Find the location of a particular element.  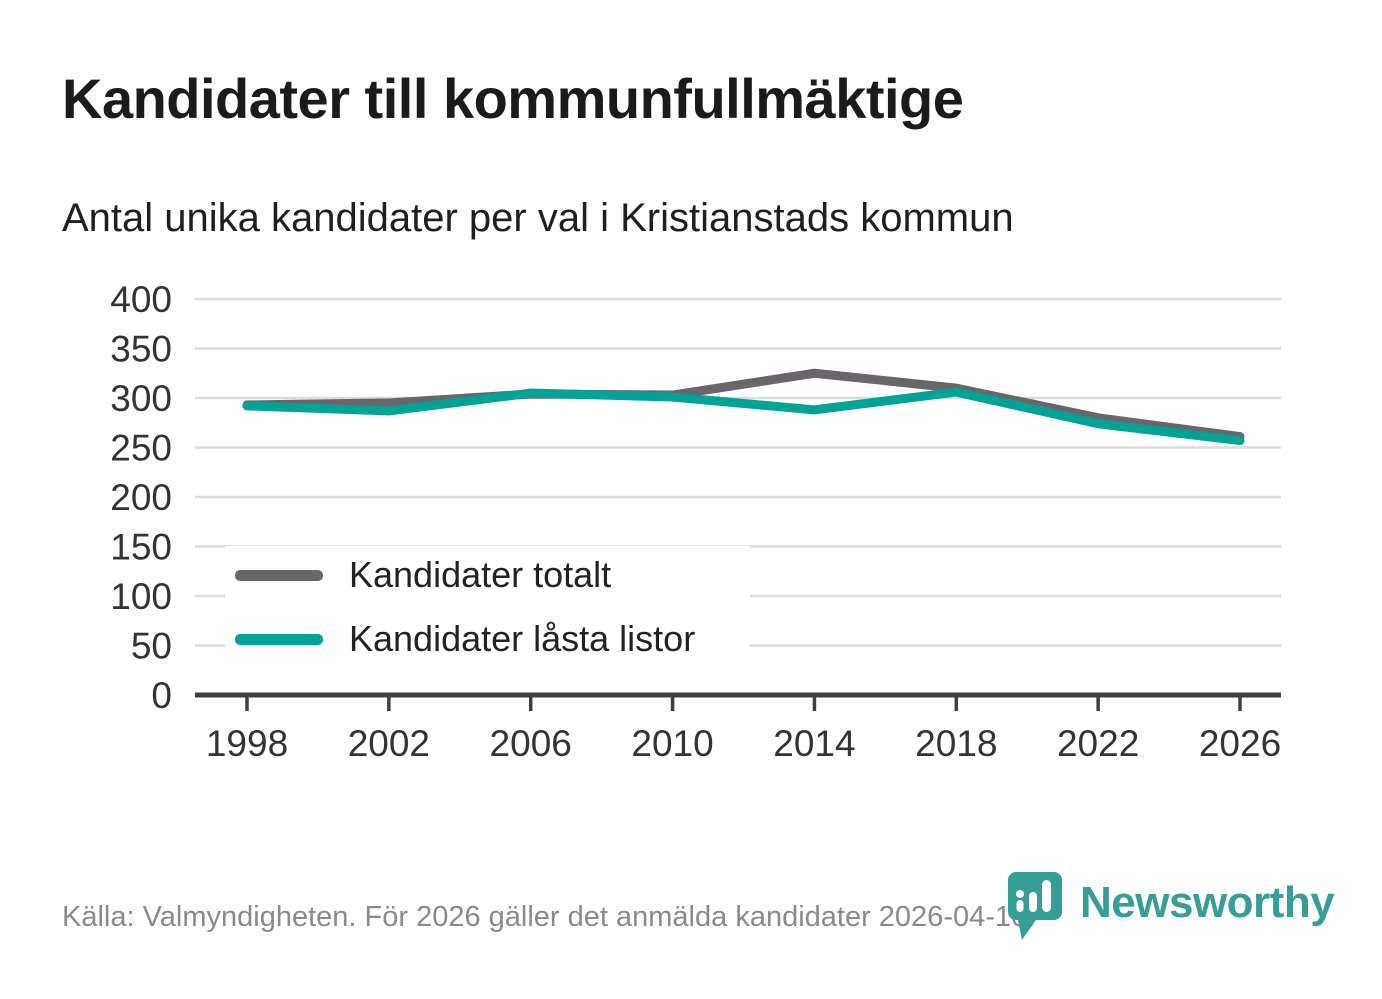

svg-text: 1998 is located at coordinates (247, 743).